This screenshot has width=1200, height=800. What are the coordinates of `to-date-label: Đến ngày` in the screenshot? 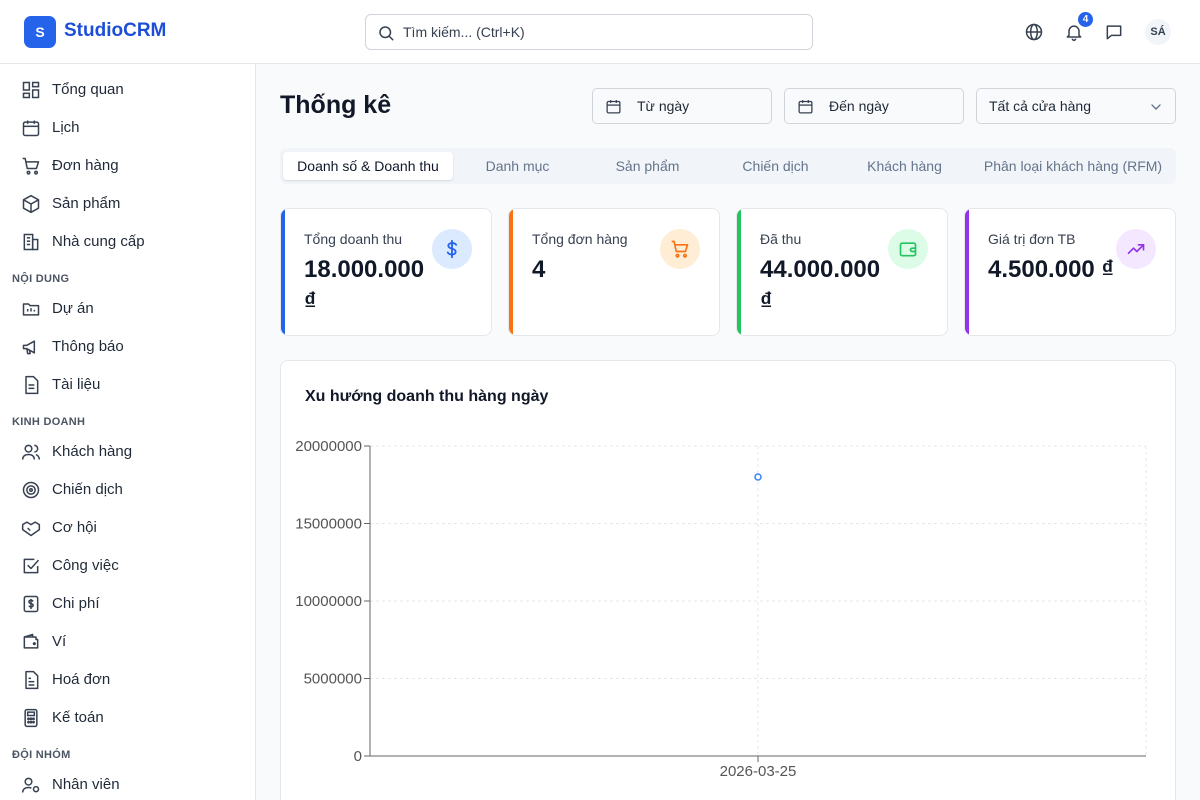 It's located at (859, 106).